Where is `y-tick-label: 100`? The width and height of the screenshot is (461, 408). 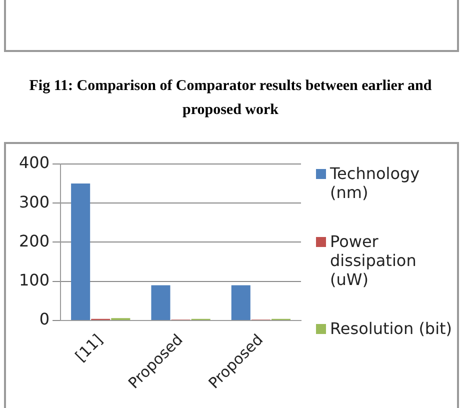
y-tick-label: 100 is located at coordinates (34, 280).